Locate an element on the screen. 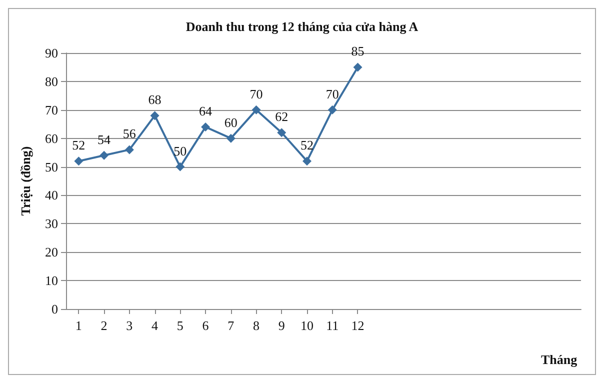 Image resolution: width=604 pixels, height=383 pixels. x-tick-label: 3 is located at coordinates (129, 325).